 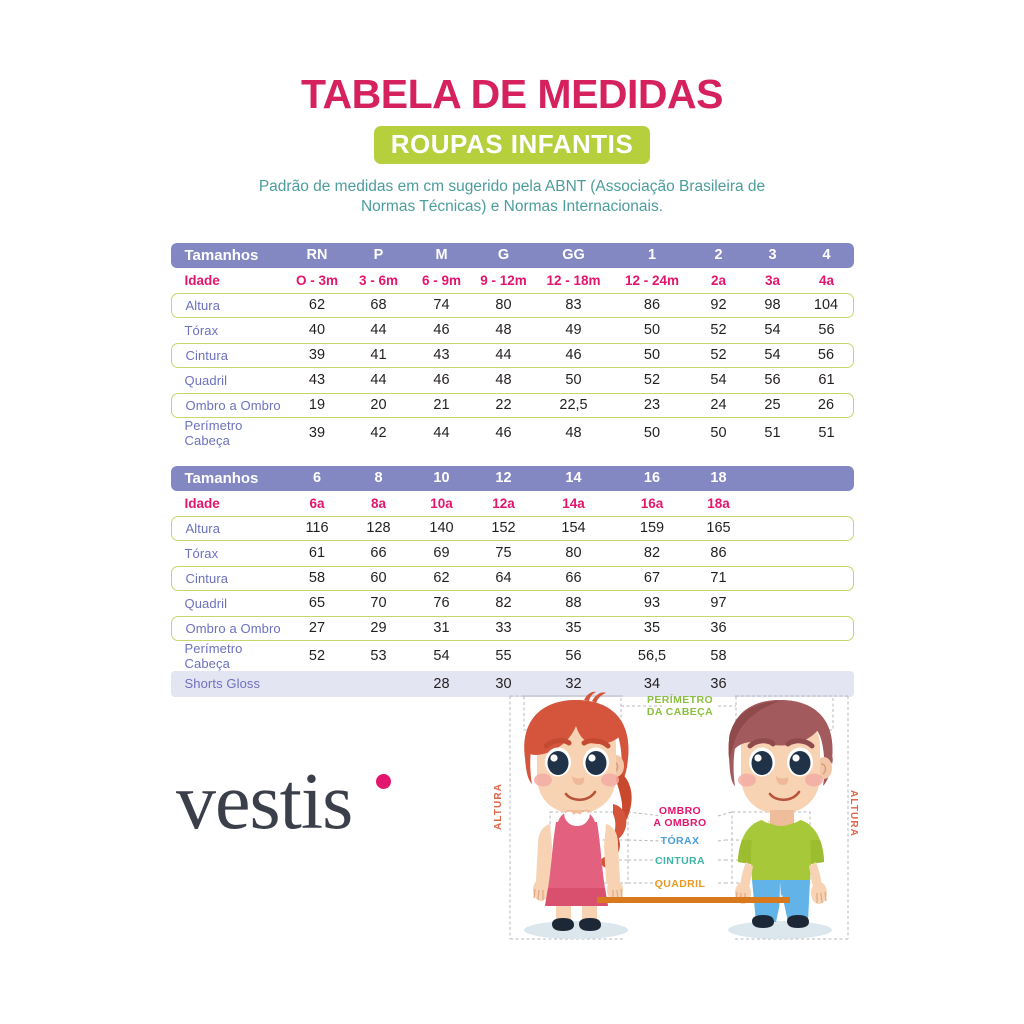 I want to click on label-shoulder-line1: OMBRO, so click(x=680, y=811).